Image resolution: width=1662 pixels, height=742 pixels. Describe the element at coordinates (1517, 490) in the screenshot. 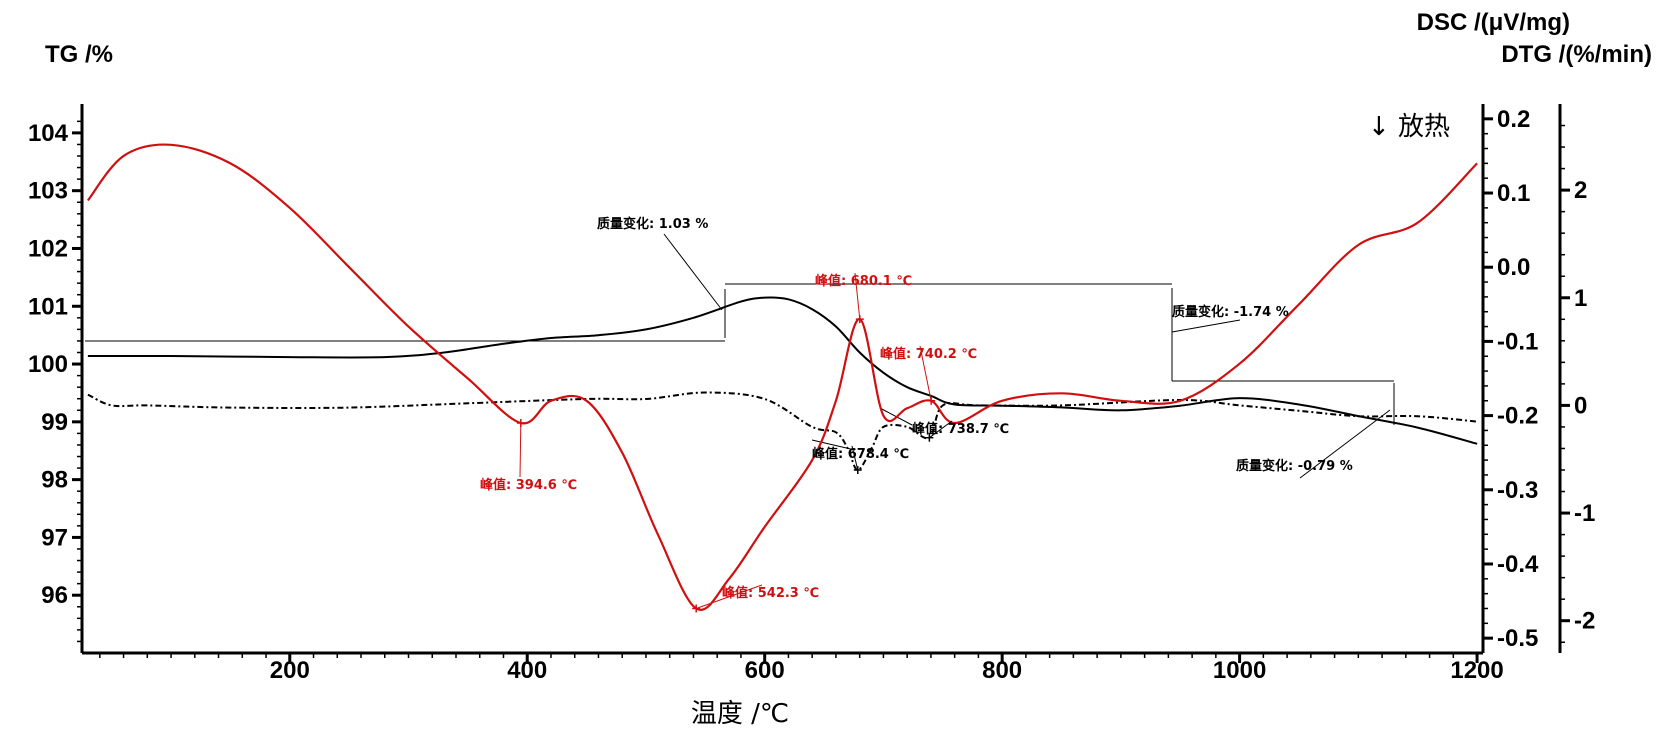

I see `dsc-tick-label: -0.3` at that location.